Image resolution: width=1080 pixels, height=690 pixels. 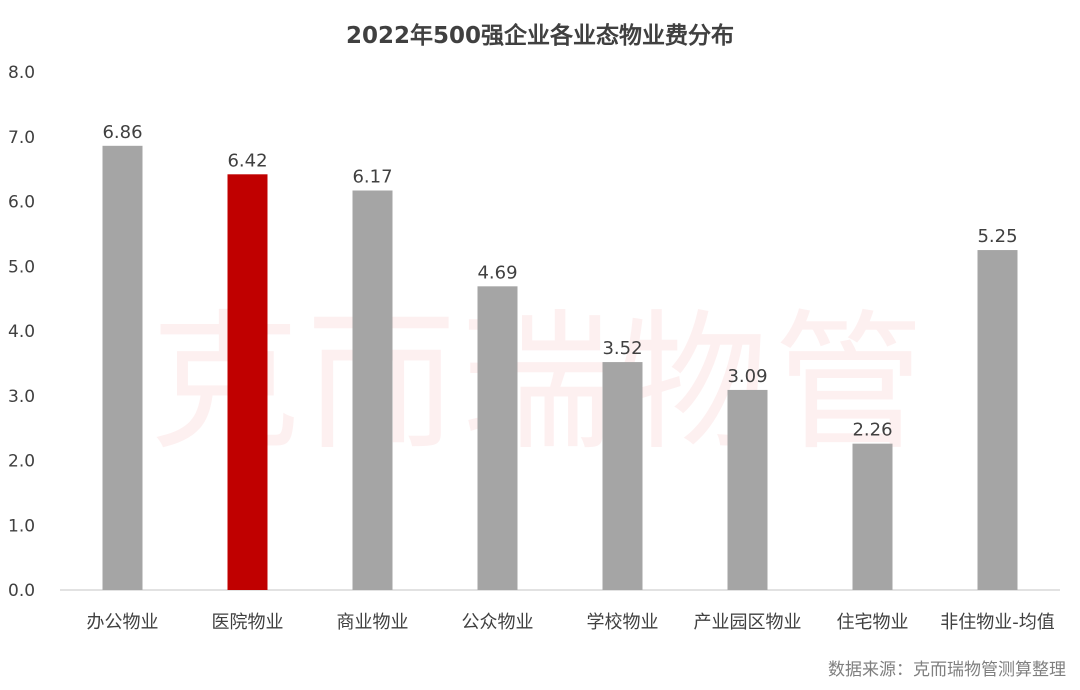 I want to click on x-tick-label: 住宅物业, so click(x=873, y=622).